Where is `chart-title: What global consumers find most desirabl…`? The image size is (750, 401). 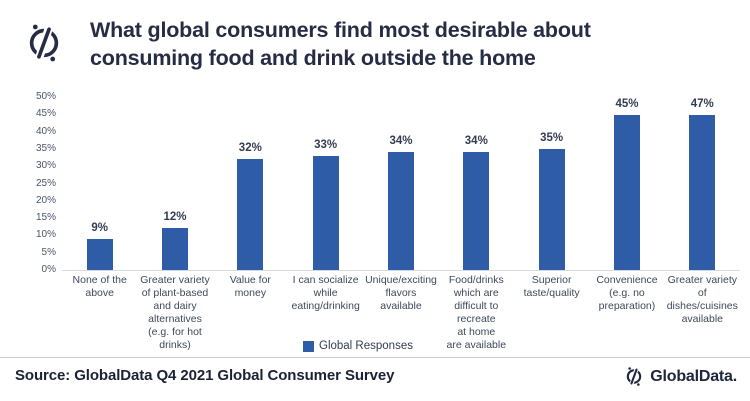 chart-title: What global consumers find most desirabl… is located at coordinates (340, 44).